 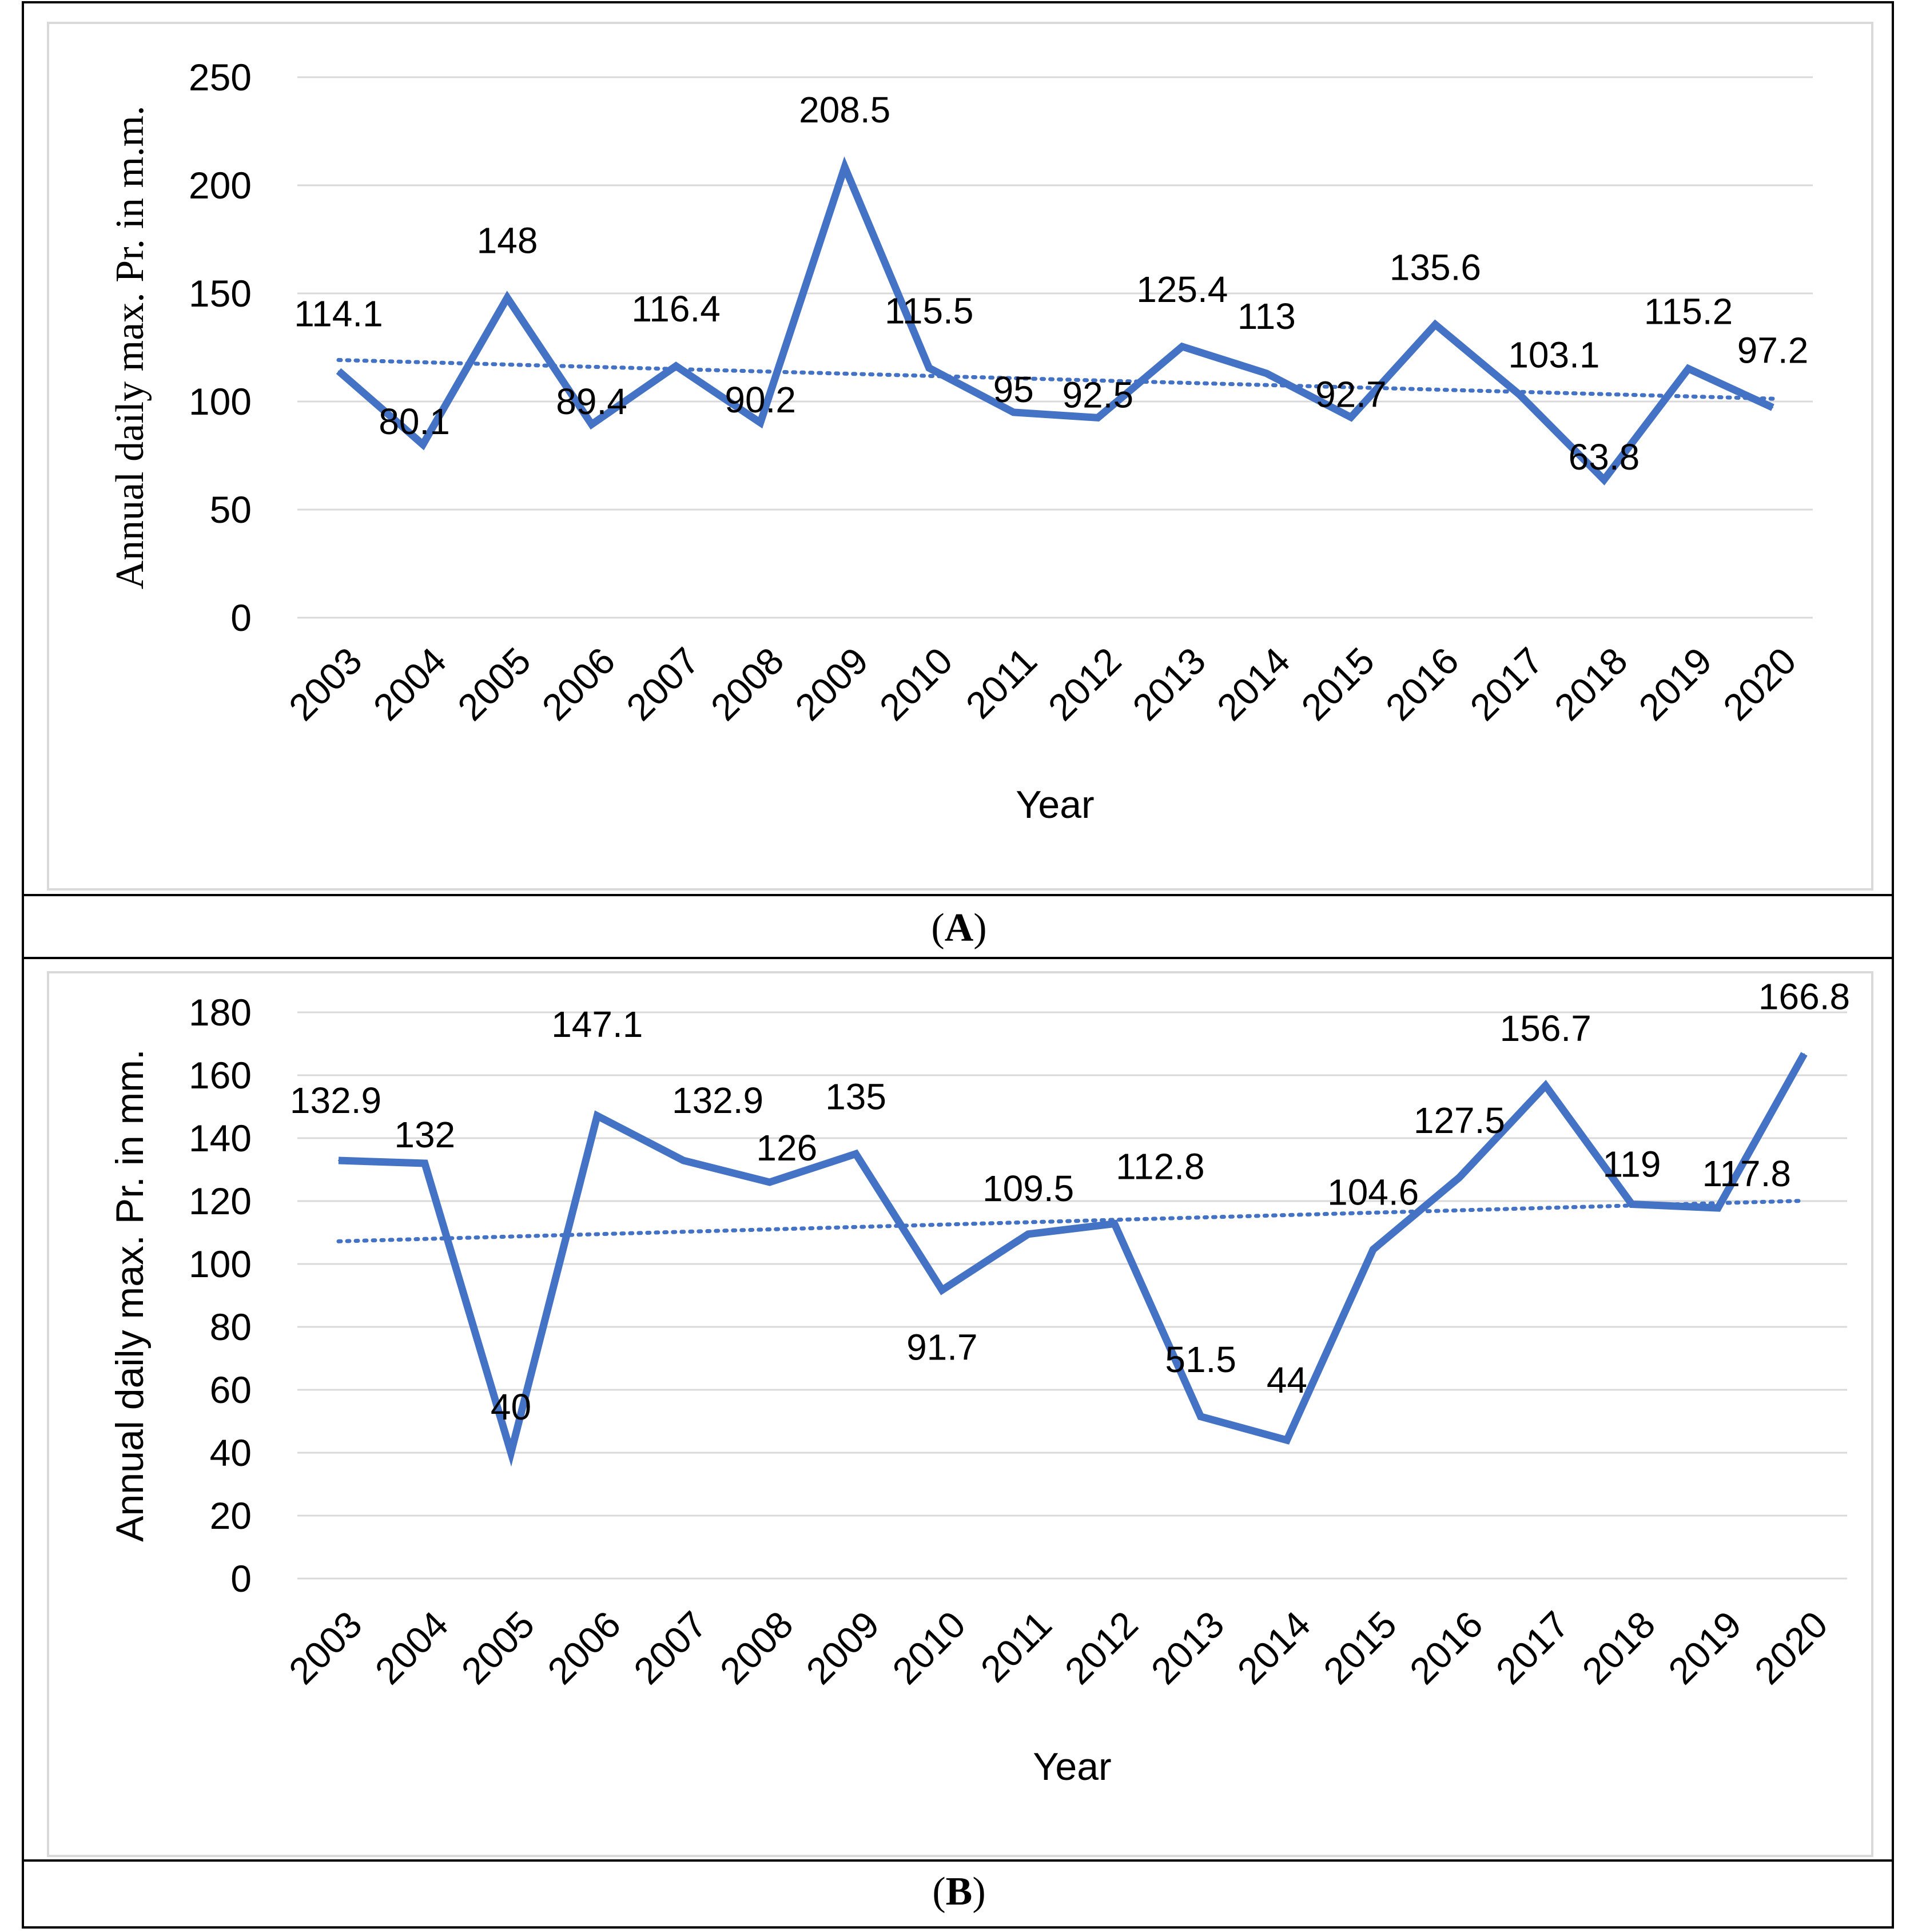 I want to click on chart-b-y-tick-label: 160, so click(x=220, y=1075).